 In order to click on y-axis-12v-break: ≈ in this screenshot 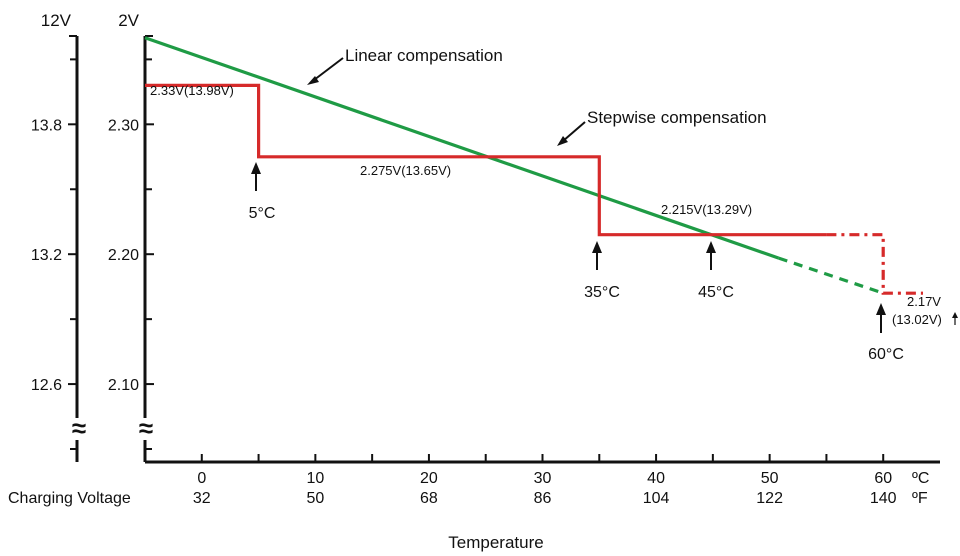, I will do `click(79, 428)`.